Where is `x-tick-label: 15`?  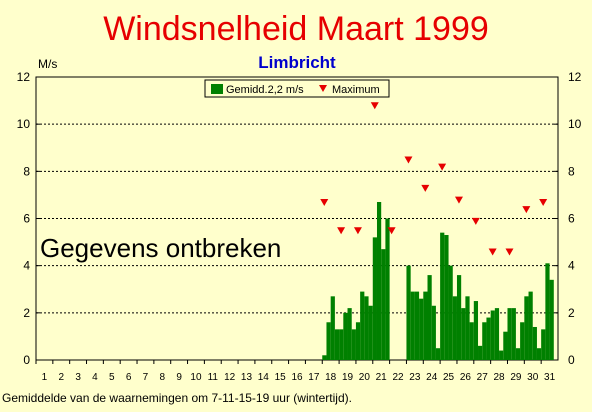 x-tick-label: 15 is located at coordinates (281, 377).